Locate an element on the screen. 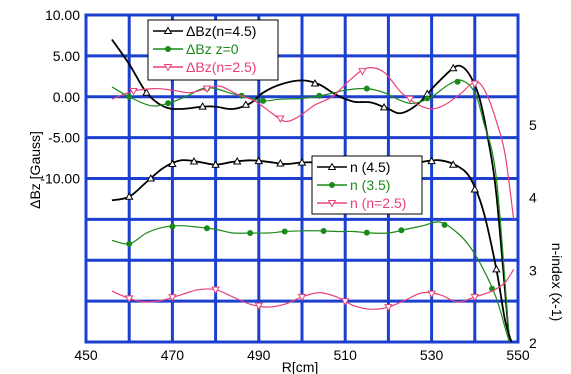 The width and height of the screenshot is (571, 374). x-tick-label: 470 is located at coordinates (173, 355).